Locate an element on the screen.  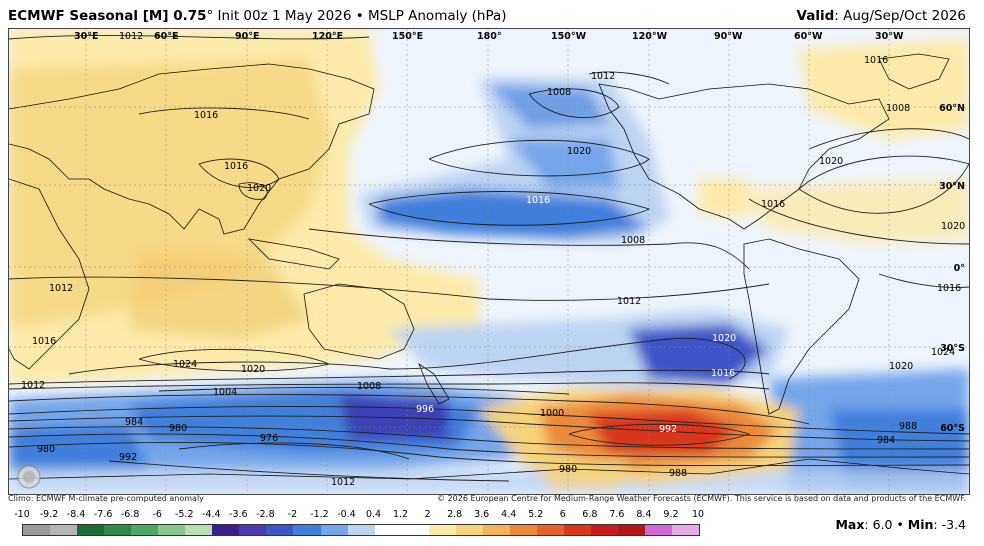
positive-anomaly-north-atlantic is located at coordinates (884, 89).